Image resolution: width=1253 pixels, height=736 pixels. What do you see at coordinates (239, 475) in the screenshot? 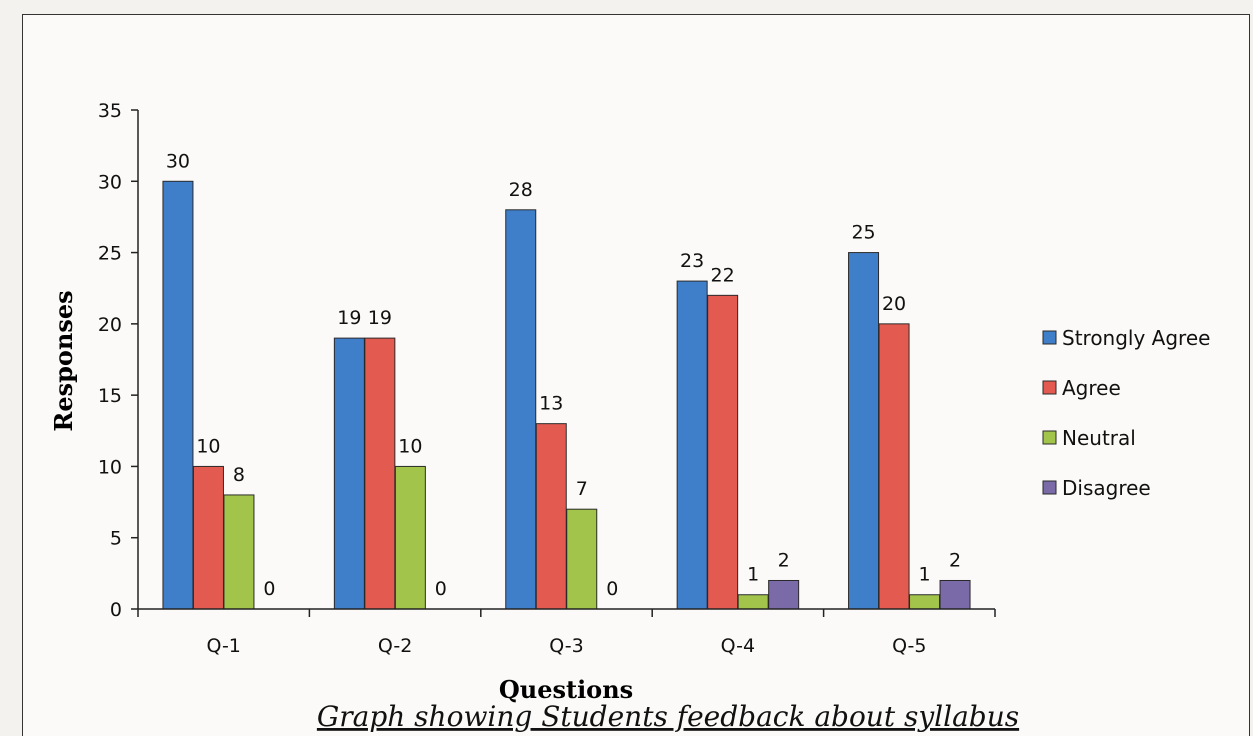
I see `data-label: 8` at bounding box center [239, 475].